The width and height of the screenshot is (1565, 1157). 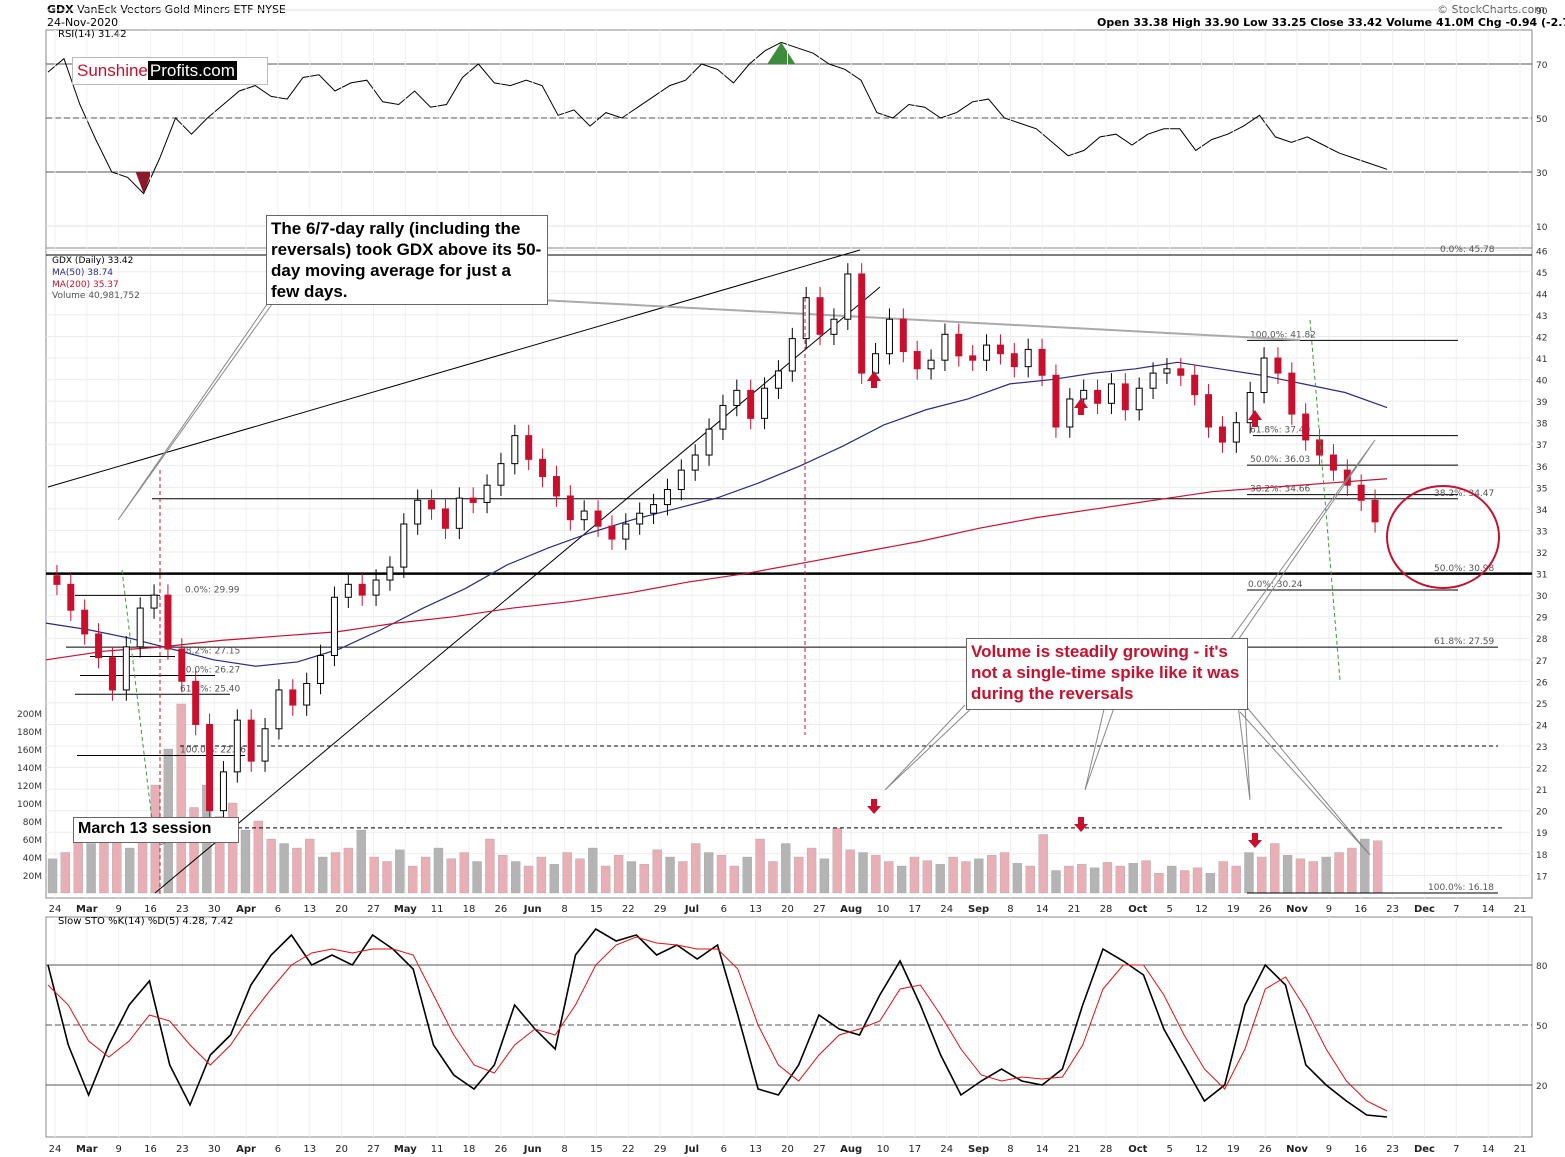 I want to click on fib-label: 0.0%: 45.78, so click(x=1467, y=250).